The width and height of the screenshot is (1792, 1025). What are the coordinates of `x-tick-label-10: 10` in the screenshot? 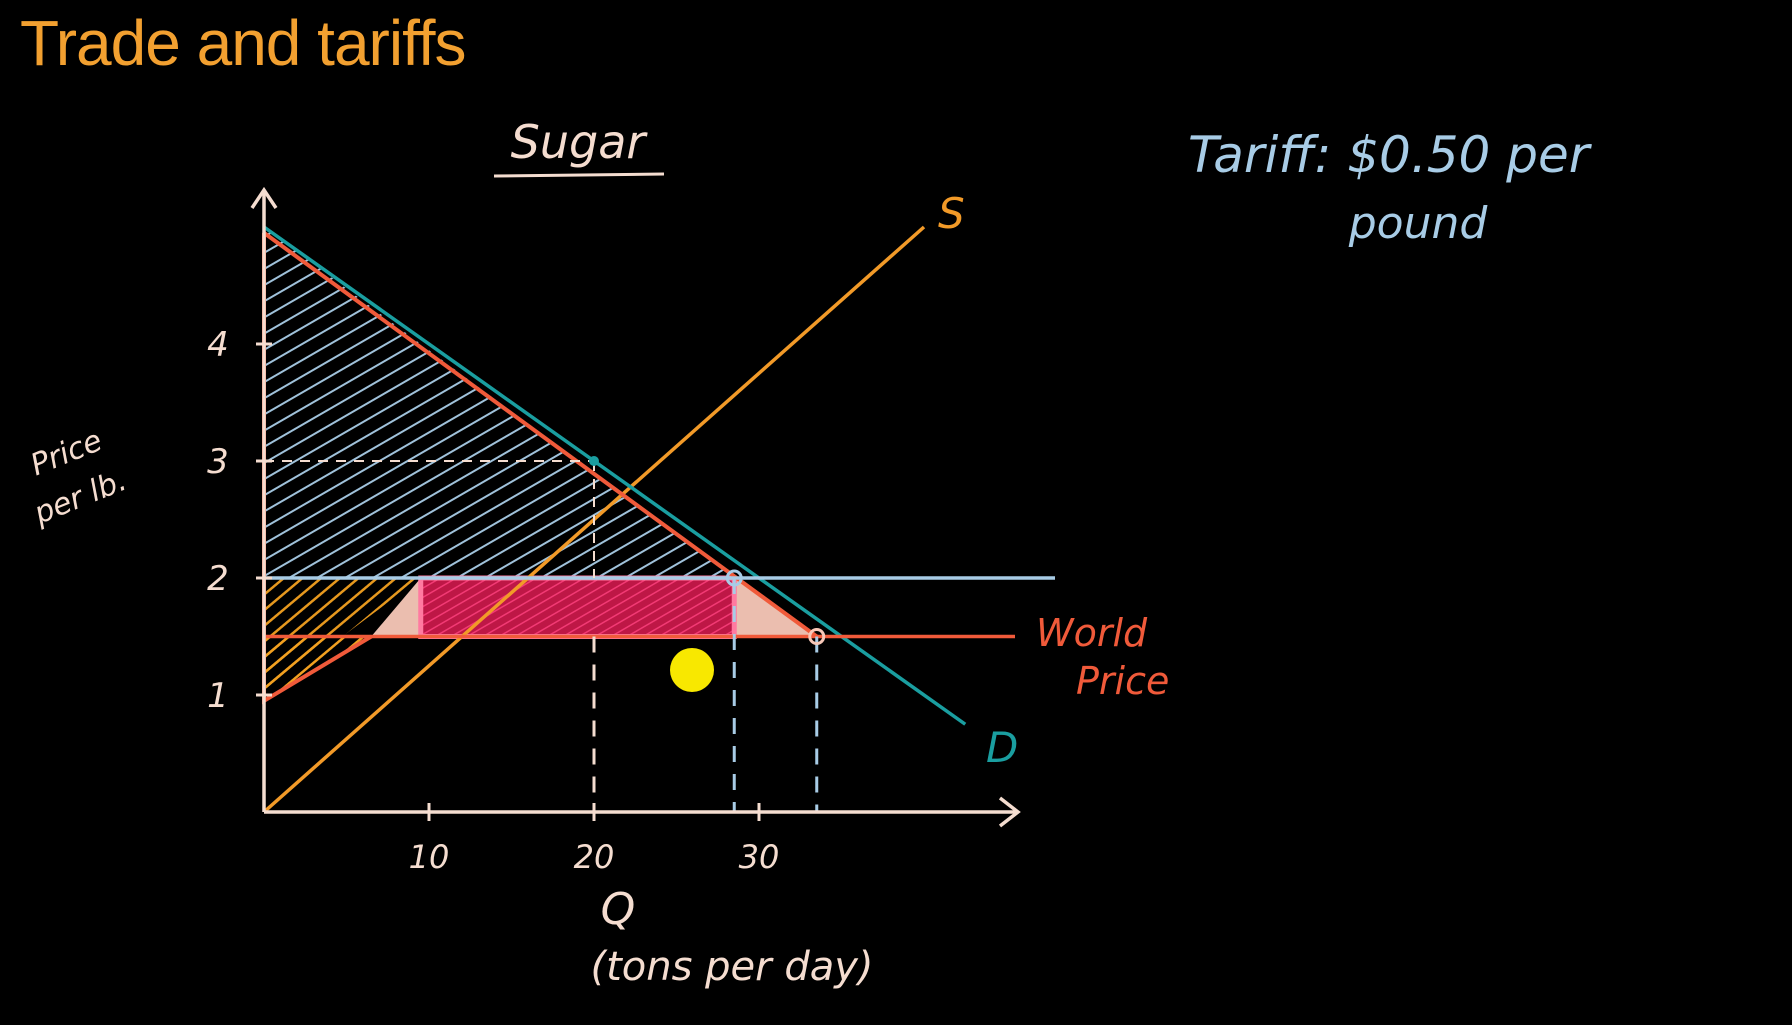 It's located at (429, 857).